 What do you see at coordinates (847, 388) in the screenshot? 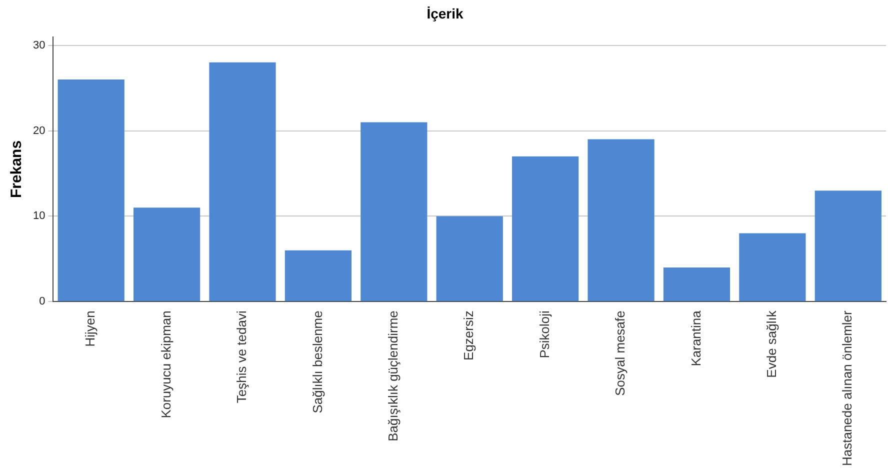
I see `x-tick-label: Hastanede alınan önlemler` at bounding box center [847, 388].